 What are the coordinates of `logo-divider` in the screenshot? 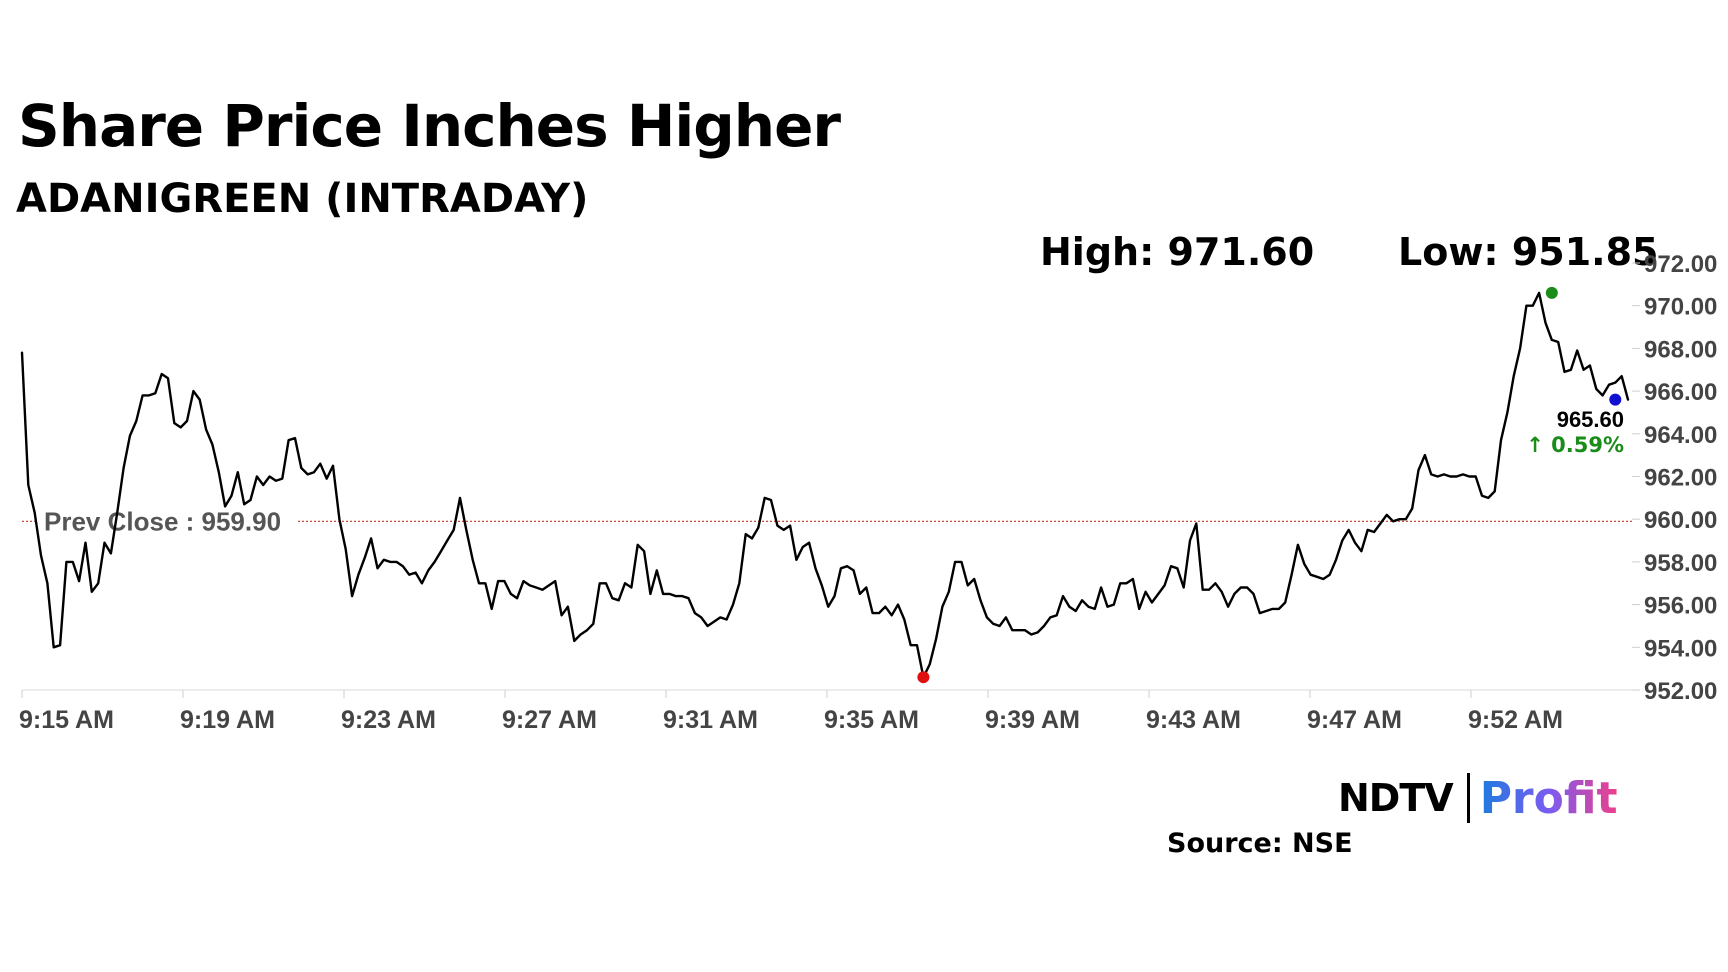 It's located at (1468, 798).